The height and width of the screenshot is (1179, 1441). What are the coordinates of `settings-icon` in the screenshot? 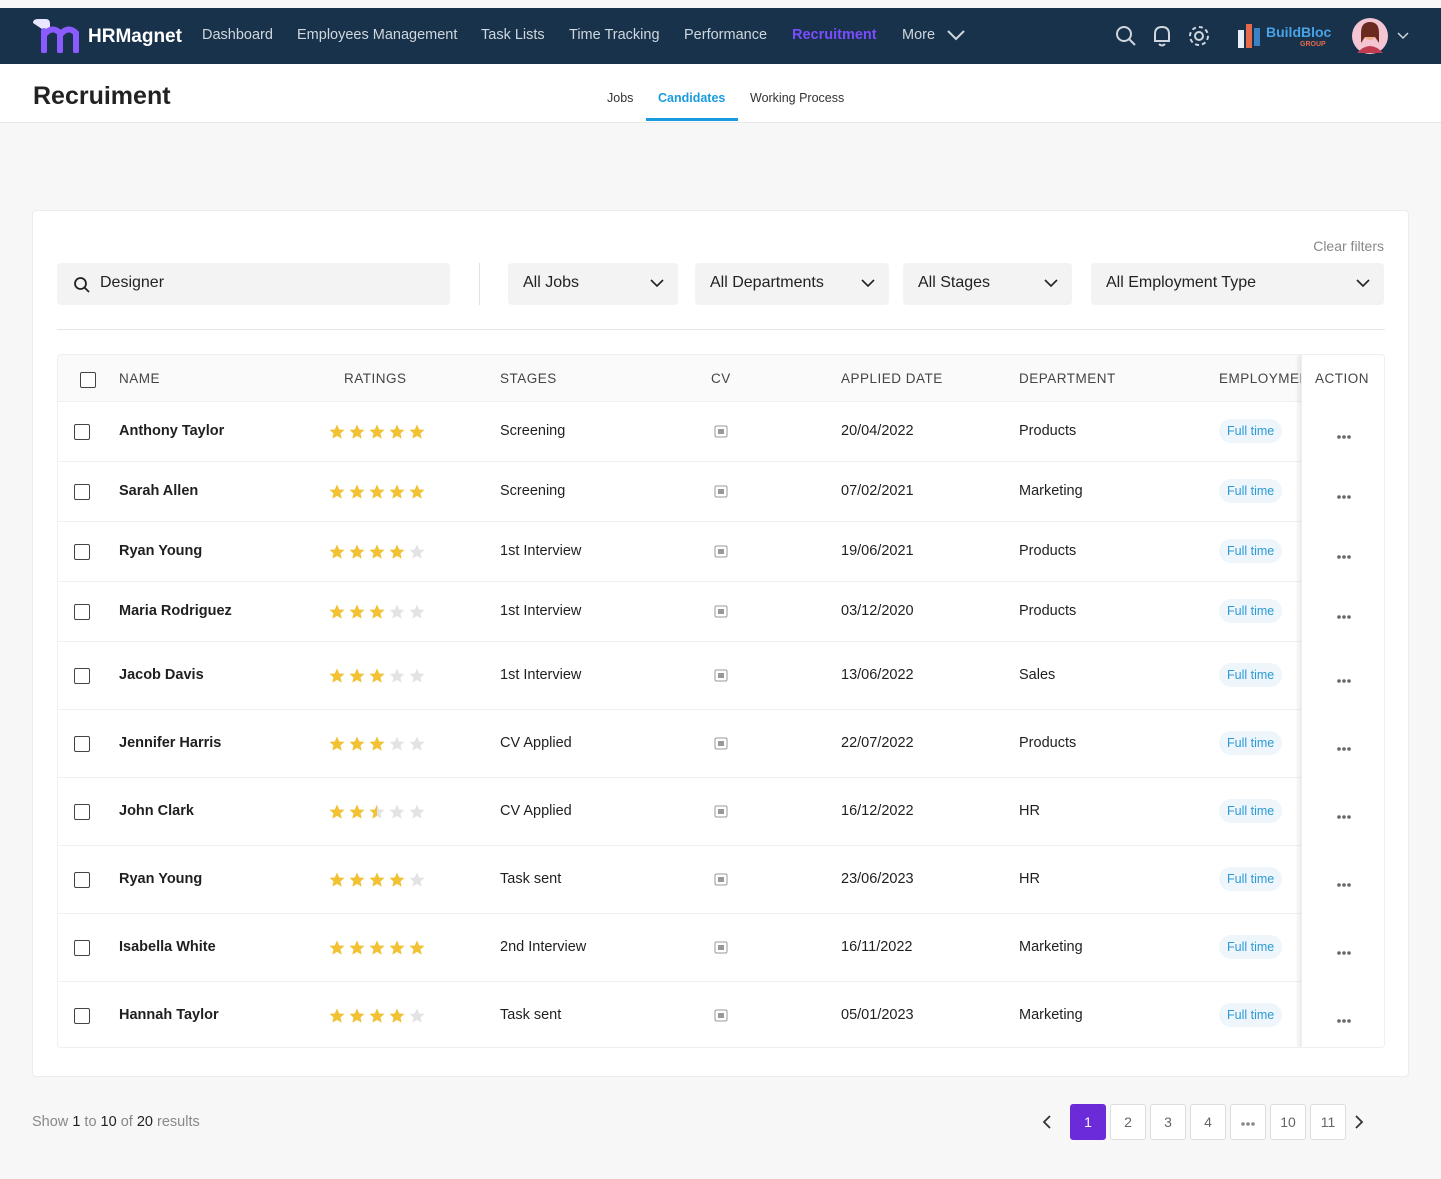 It's located at (1199, 36).